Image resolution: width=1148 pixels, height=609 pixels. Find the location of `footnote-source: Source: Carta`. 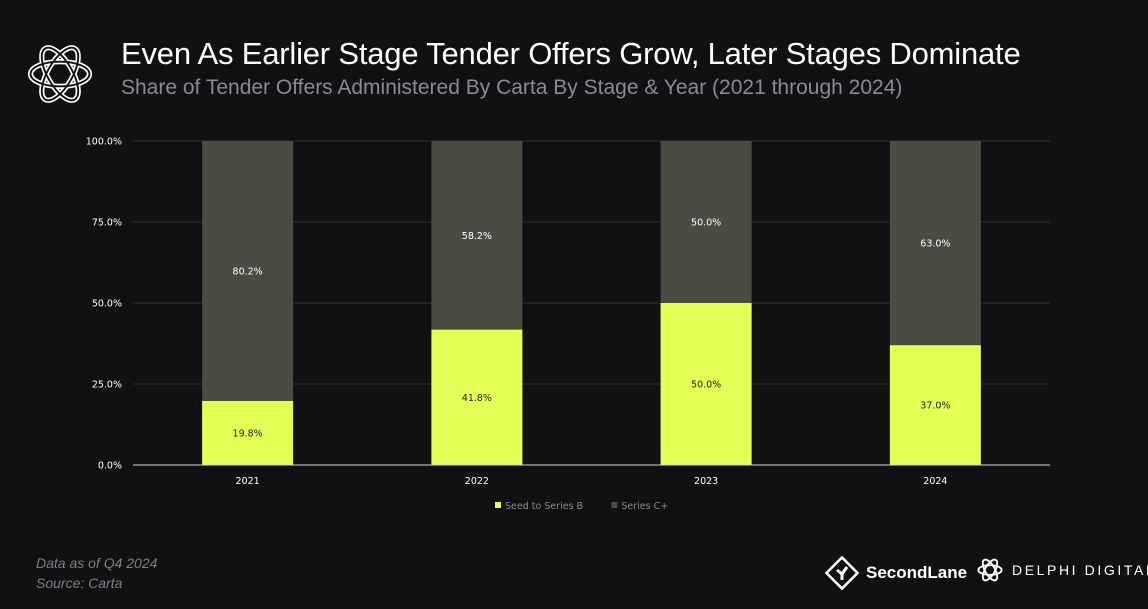

footnote-source: Source: Carta is located at coordinates (79, 583).